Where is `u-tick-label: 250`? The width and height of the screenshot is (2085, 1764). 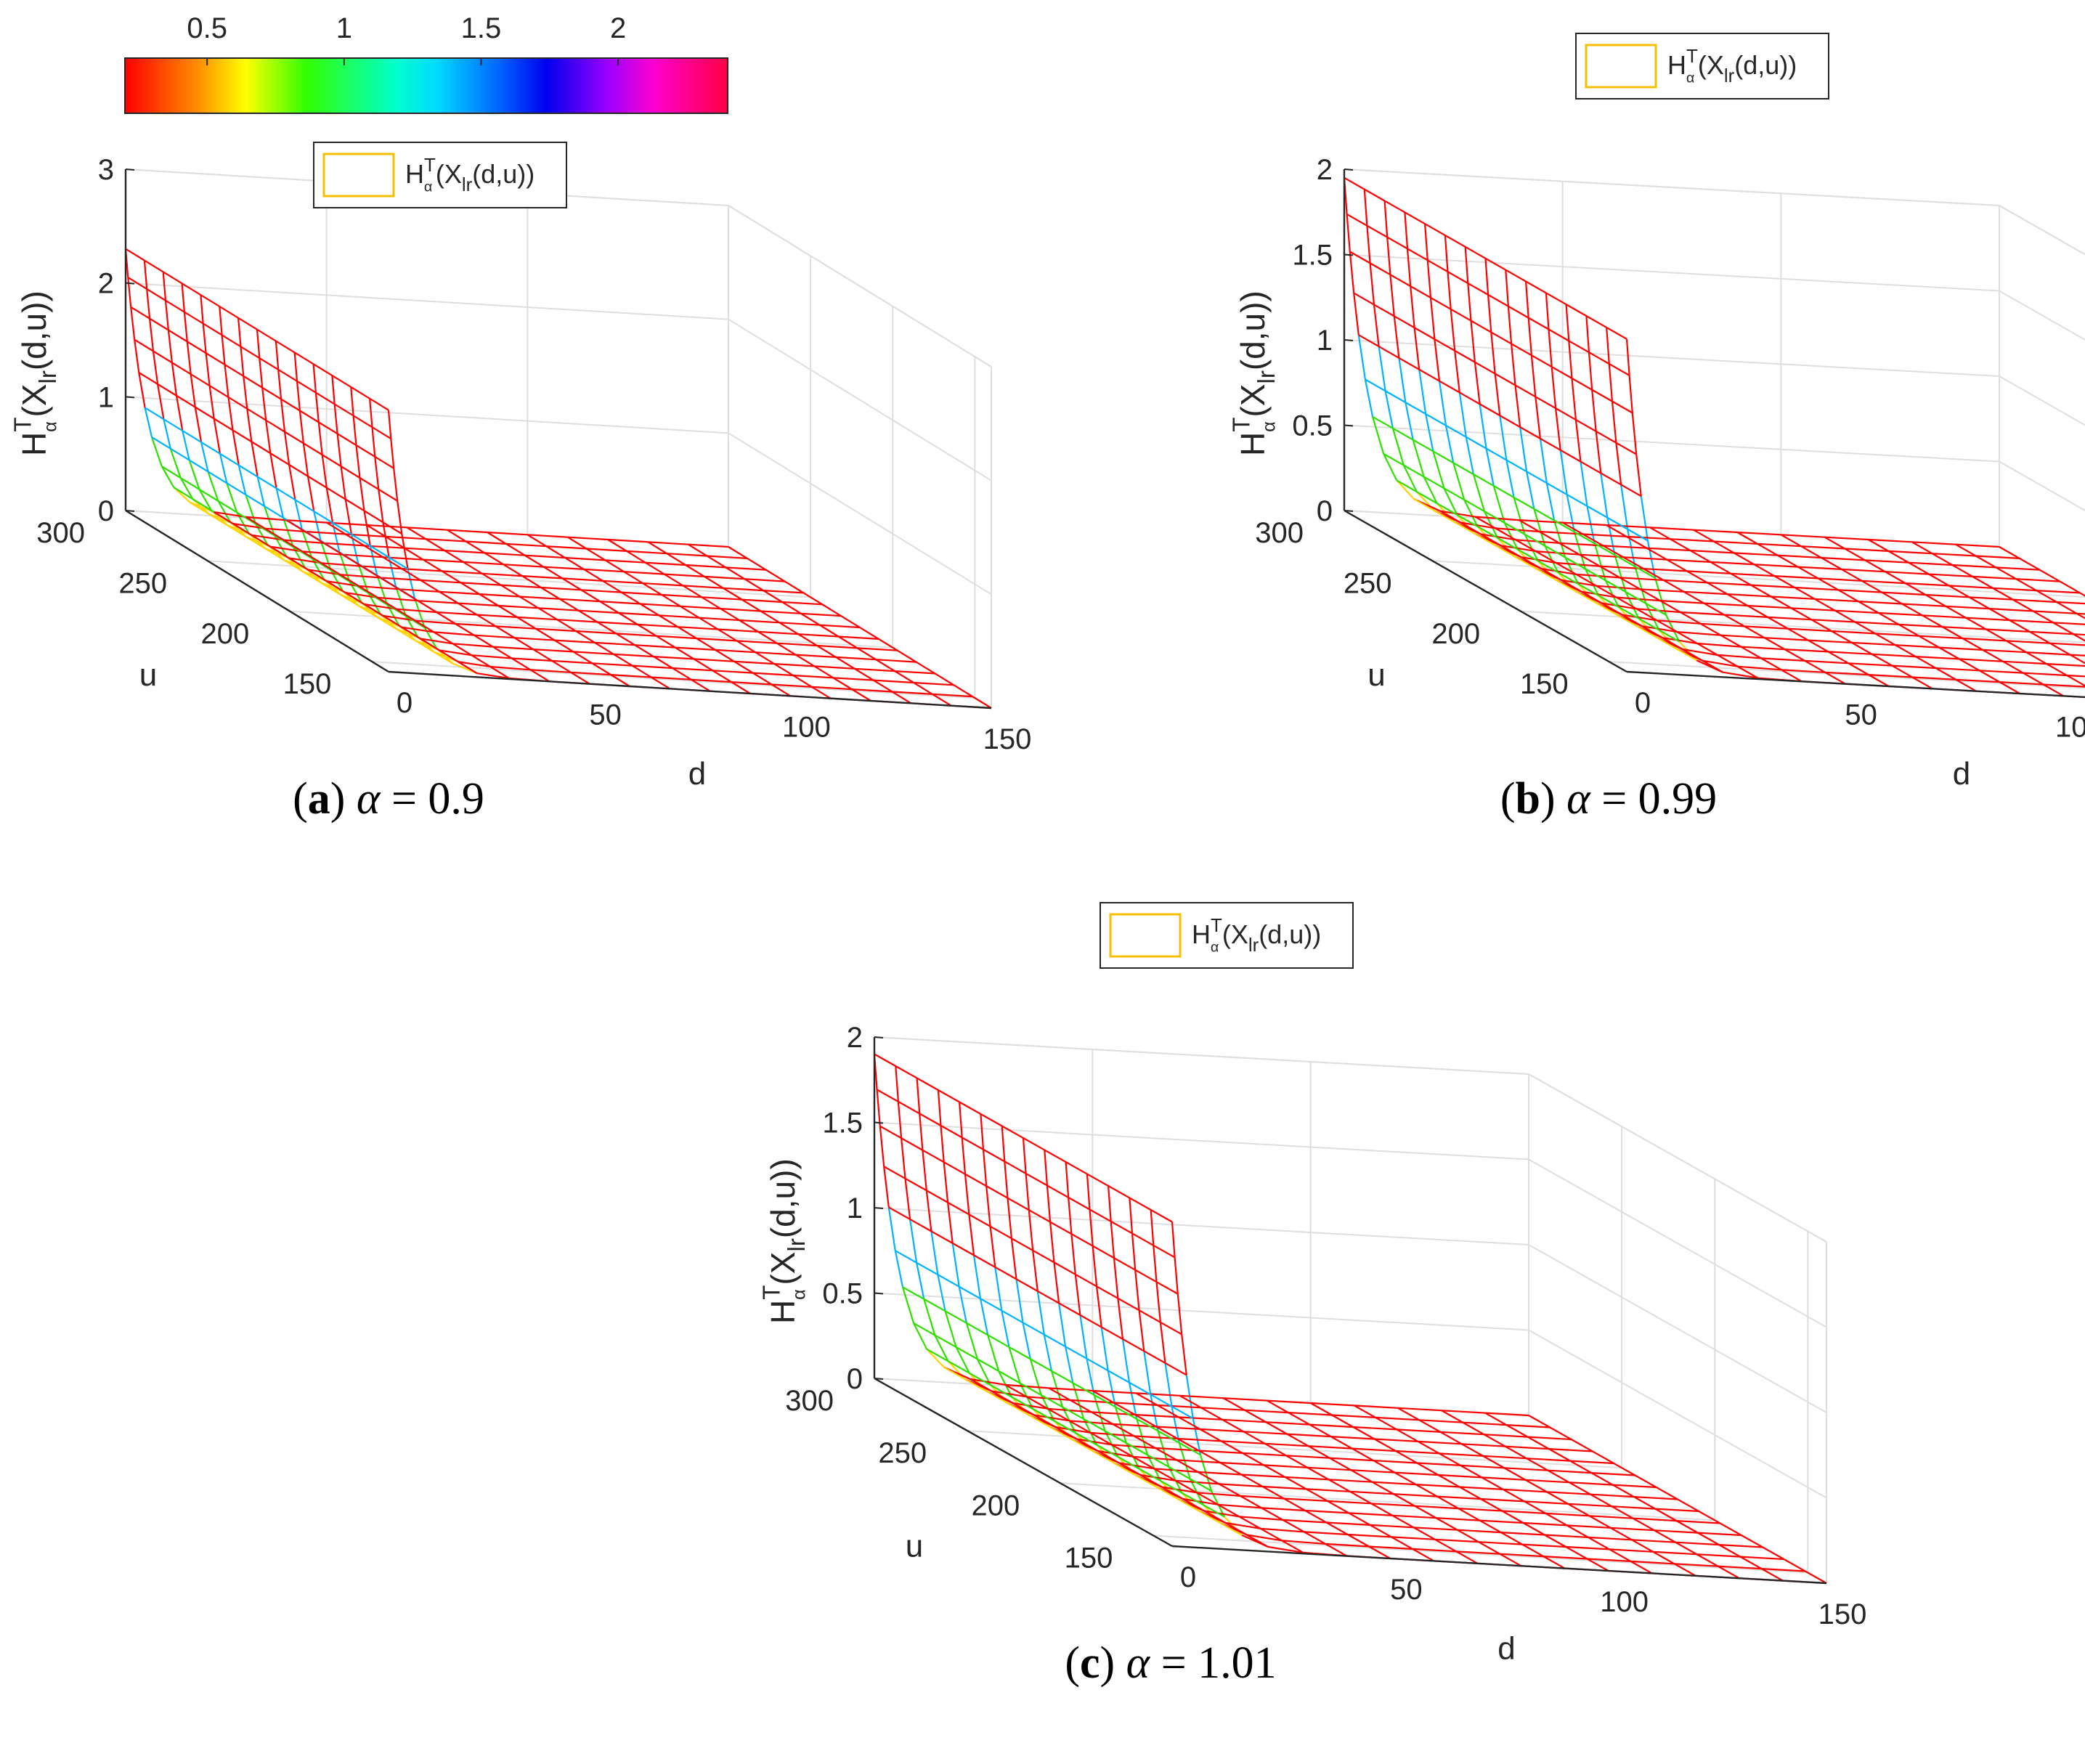
u-tick-label: 250 is located at coordinates (902, 1453).